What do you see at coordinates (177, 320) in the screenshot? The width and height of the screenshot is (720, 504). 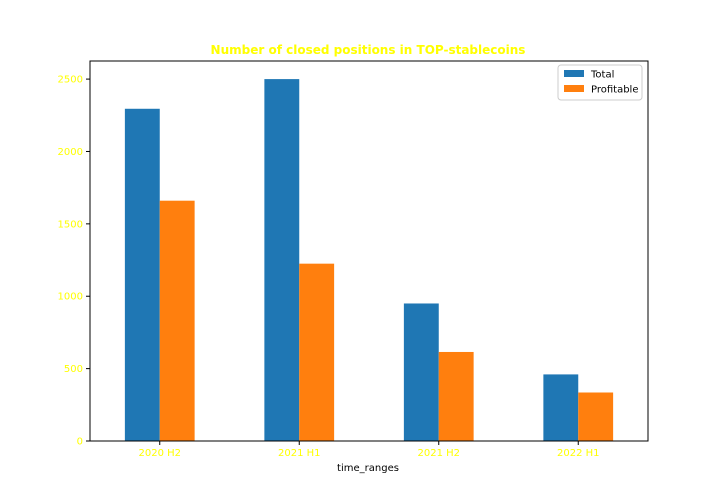 I see `bar-profitable-2020-h2` at bounding box center [177, 320].